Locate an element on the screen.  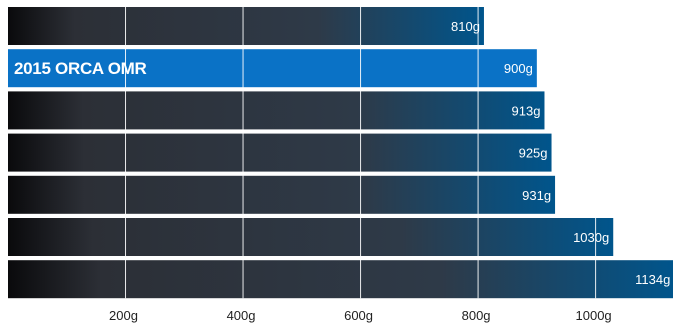
bar-value-label: 1134g is located at coordinates (652, 279).